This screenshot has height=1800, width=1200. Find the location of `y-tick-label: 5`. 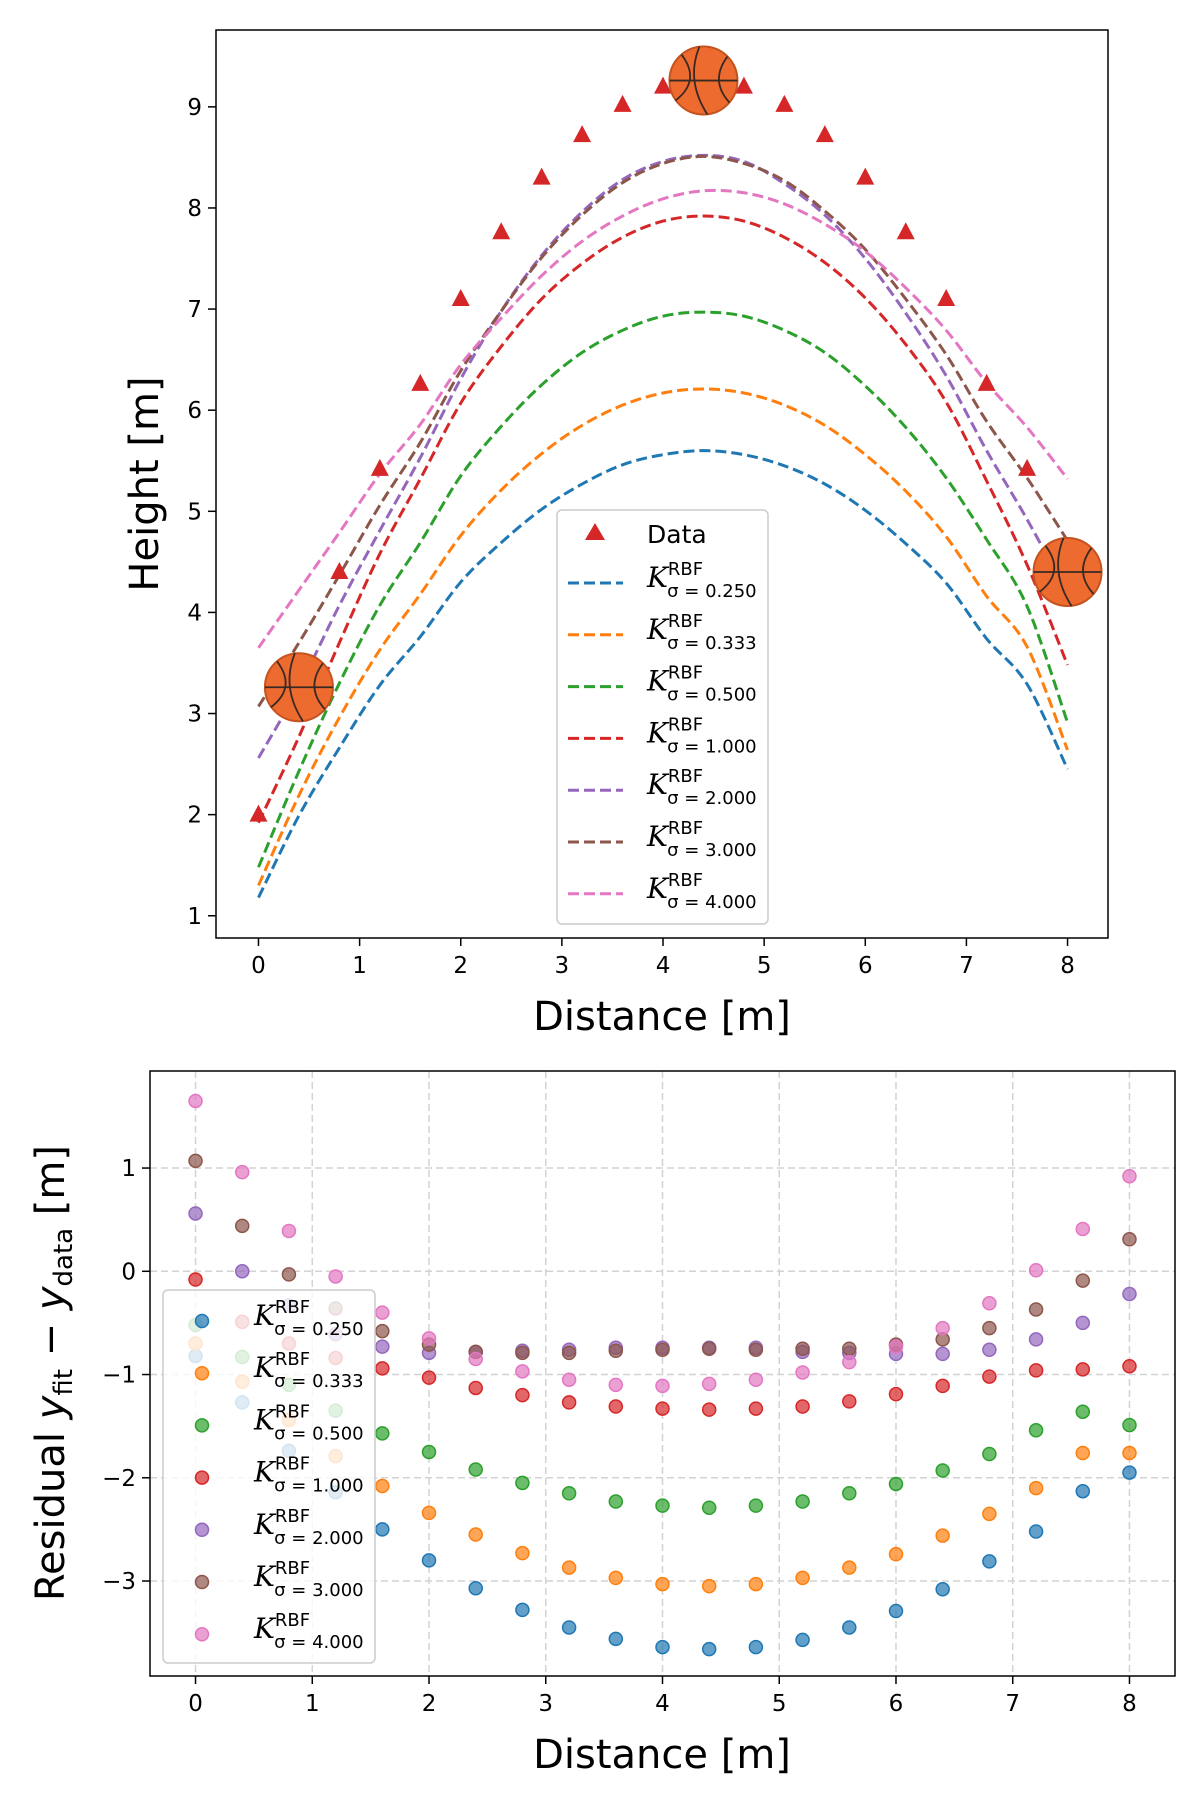

y-tick-label: 5 is located at coordinates (194, 512).